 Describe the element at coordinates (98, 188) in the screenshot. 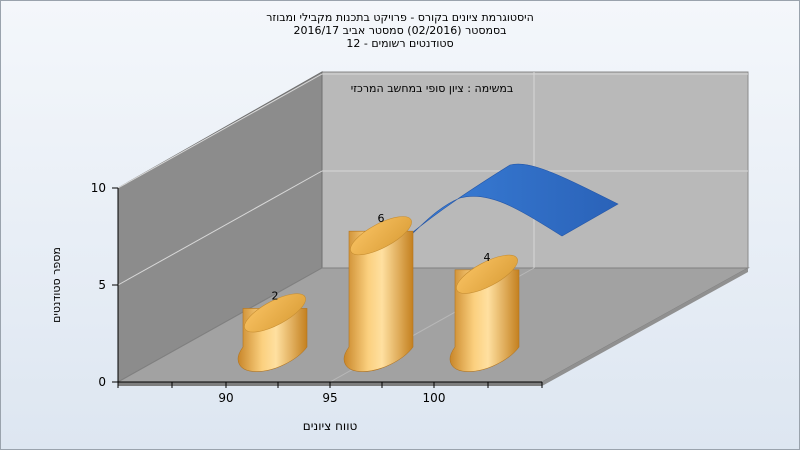

I see `y-tick-label: 10` at that location.